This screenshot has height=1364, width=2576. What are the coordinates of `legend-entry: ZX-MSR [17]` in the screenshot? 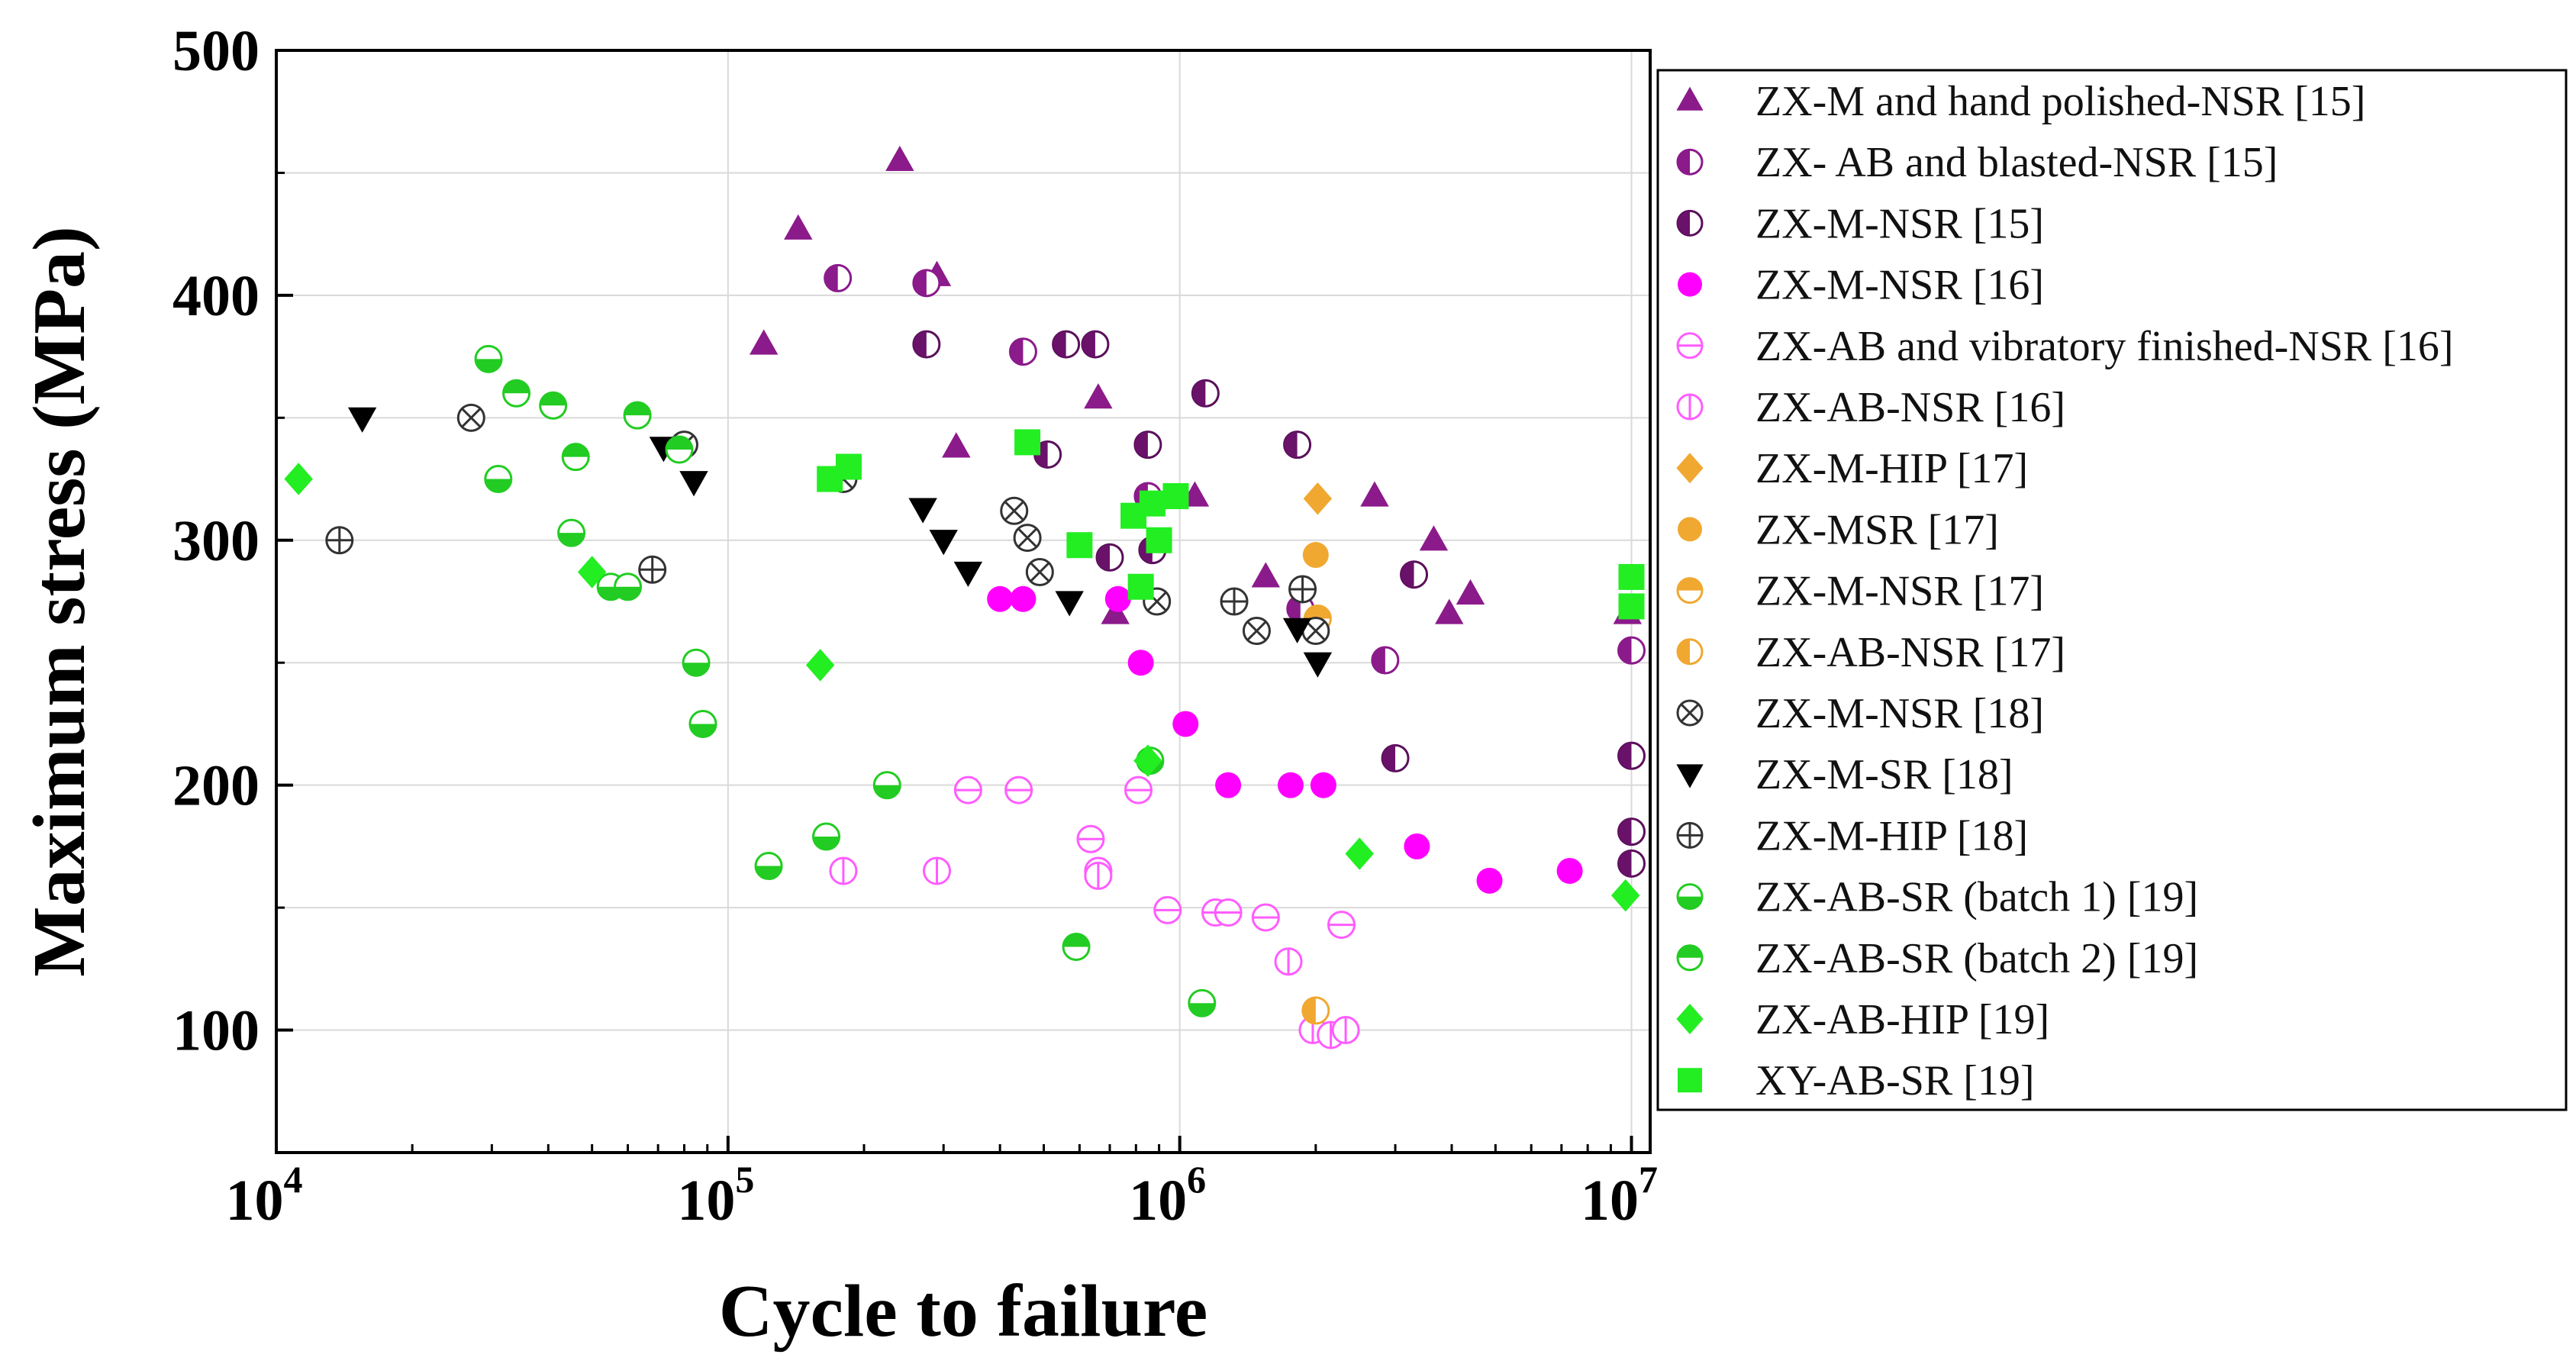 It's located at (1839, 529).